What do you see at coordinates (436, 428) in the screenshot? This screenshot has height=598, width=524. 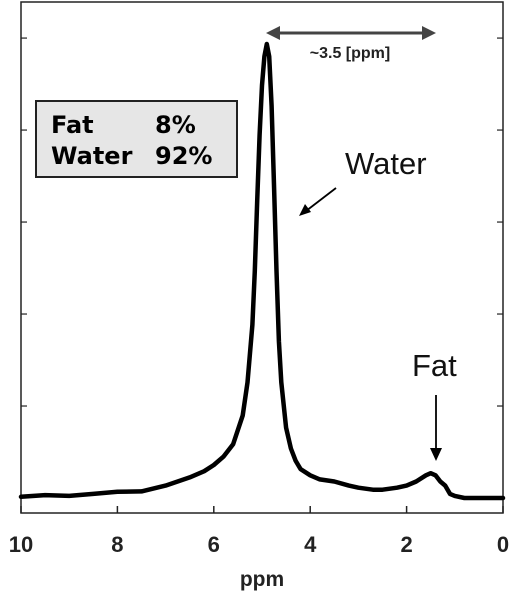 I see `fat-arrow` at bounding box center [436, 428].